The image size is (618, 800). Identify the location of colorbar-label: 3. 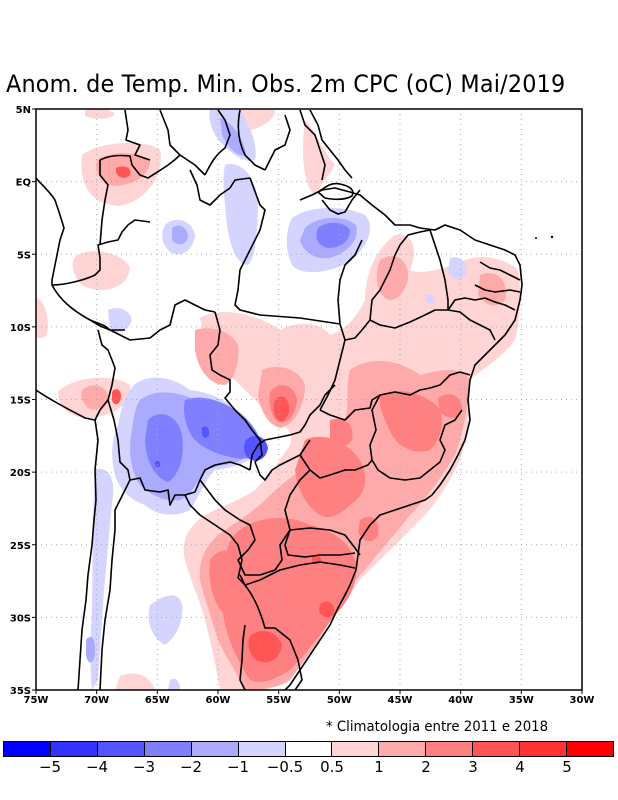
(473, 767).